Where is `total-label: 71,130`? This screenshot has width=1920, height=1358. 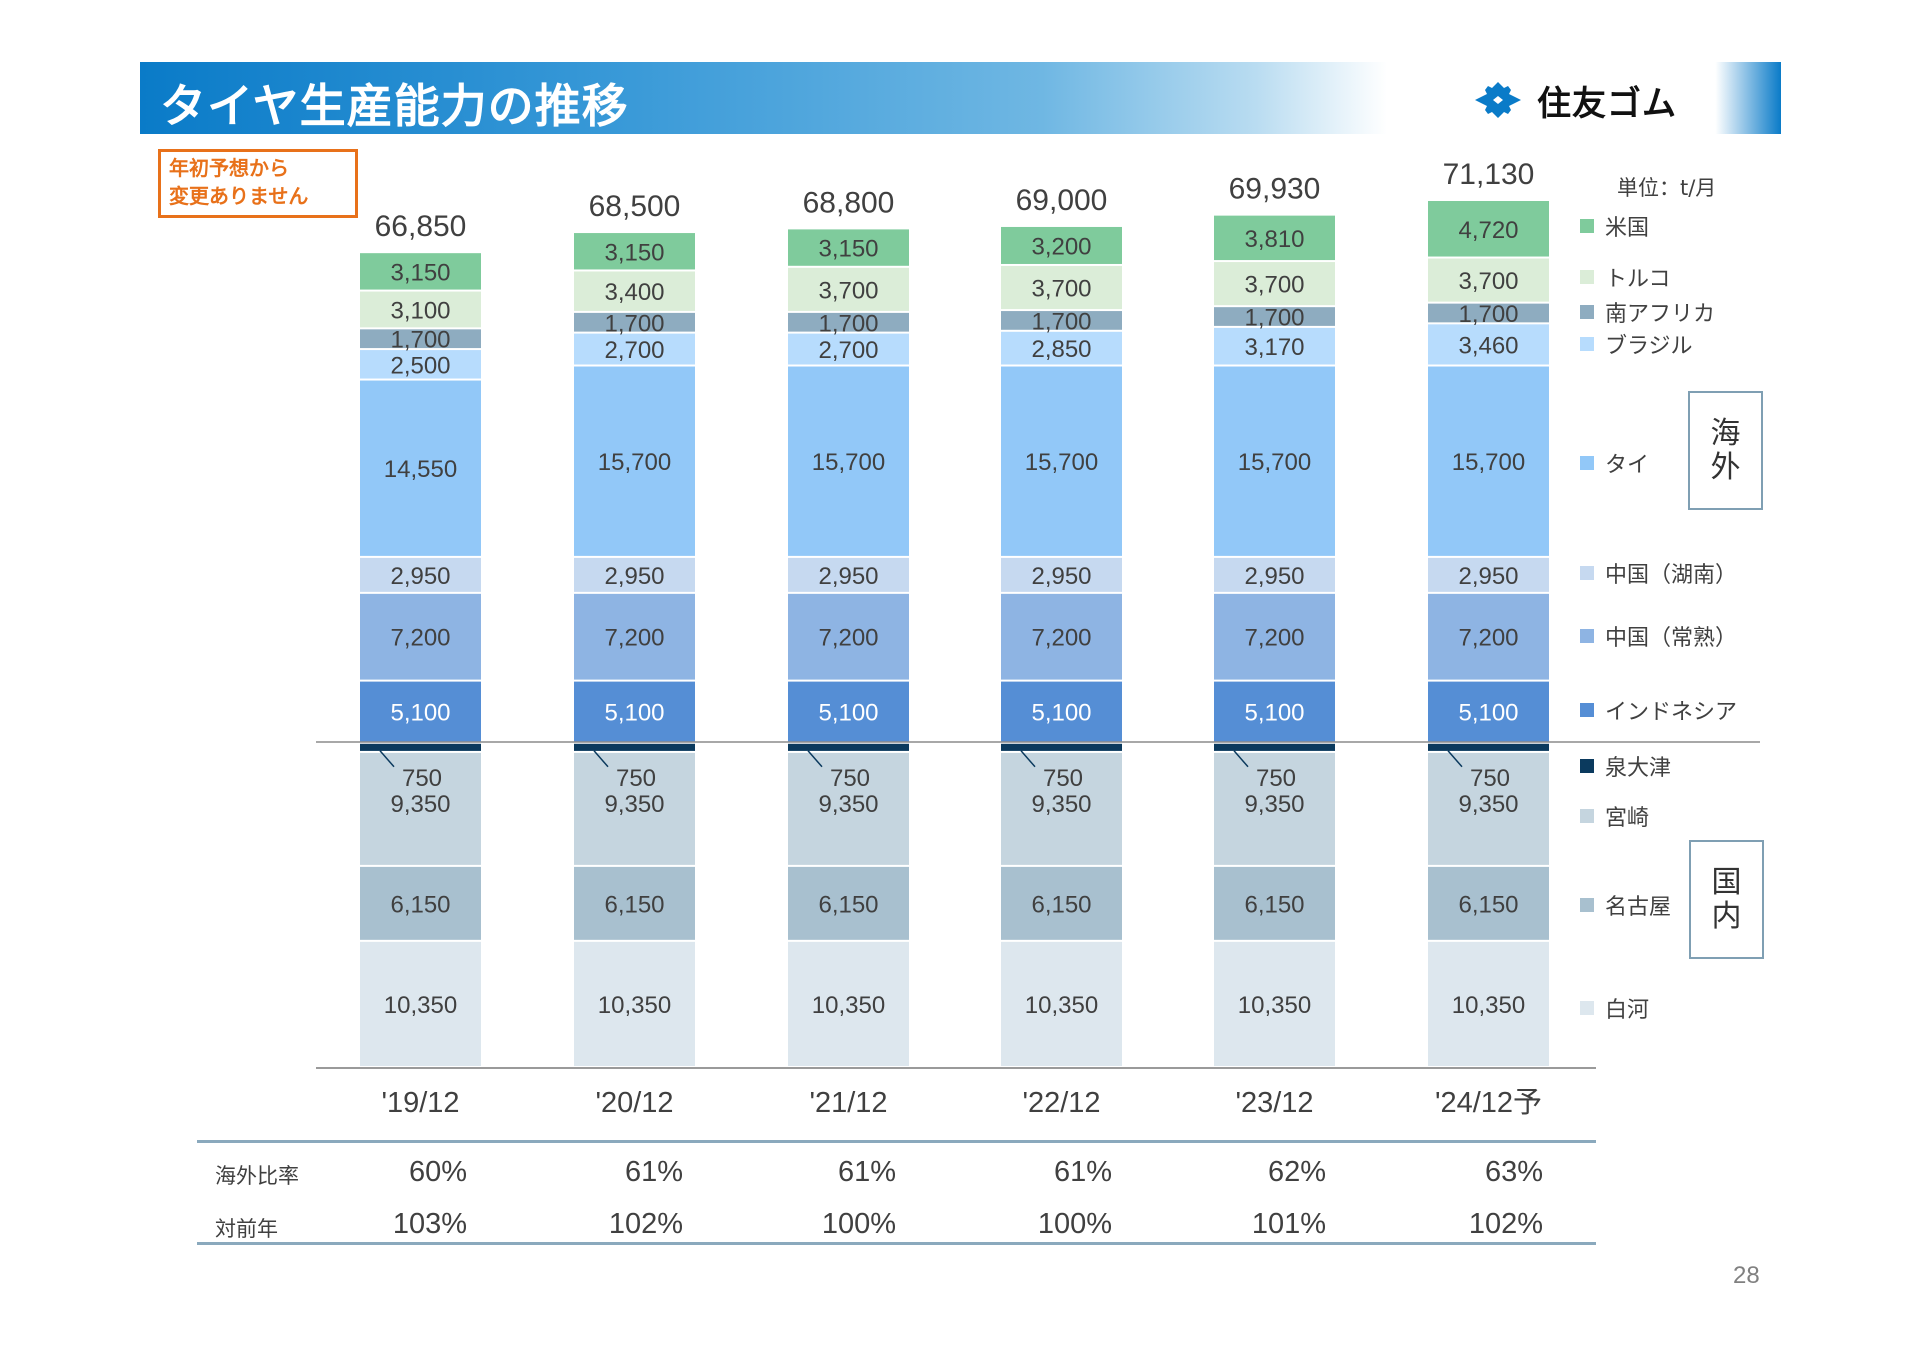
total-label: 71,130 is located at coordinates (1489, 174).